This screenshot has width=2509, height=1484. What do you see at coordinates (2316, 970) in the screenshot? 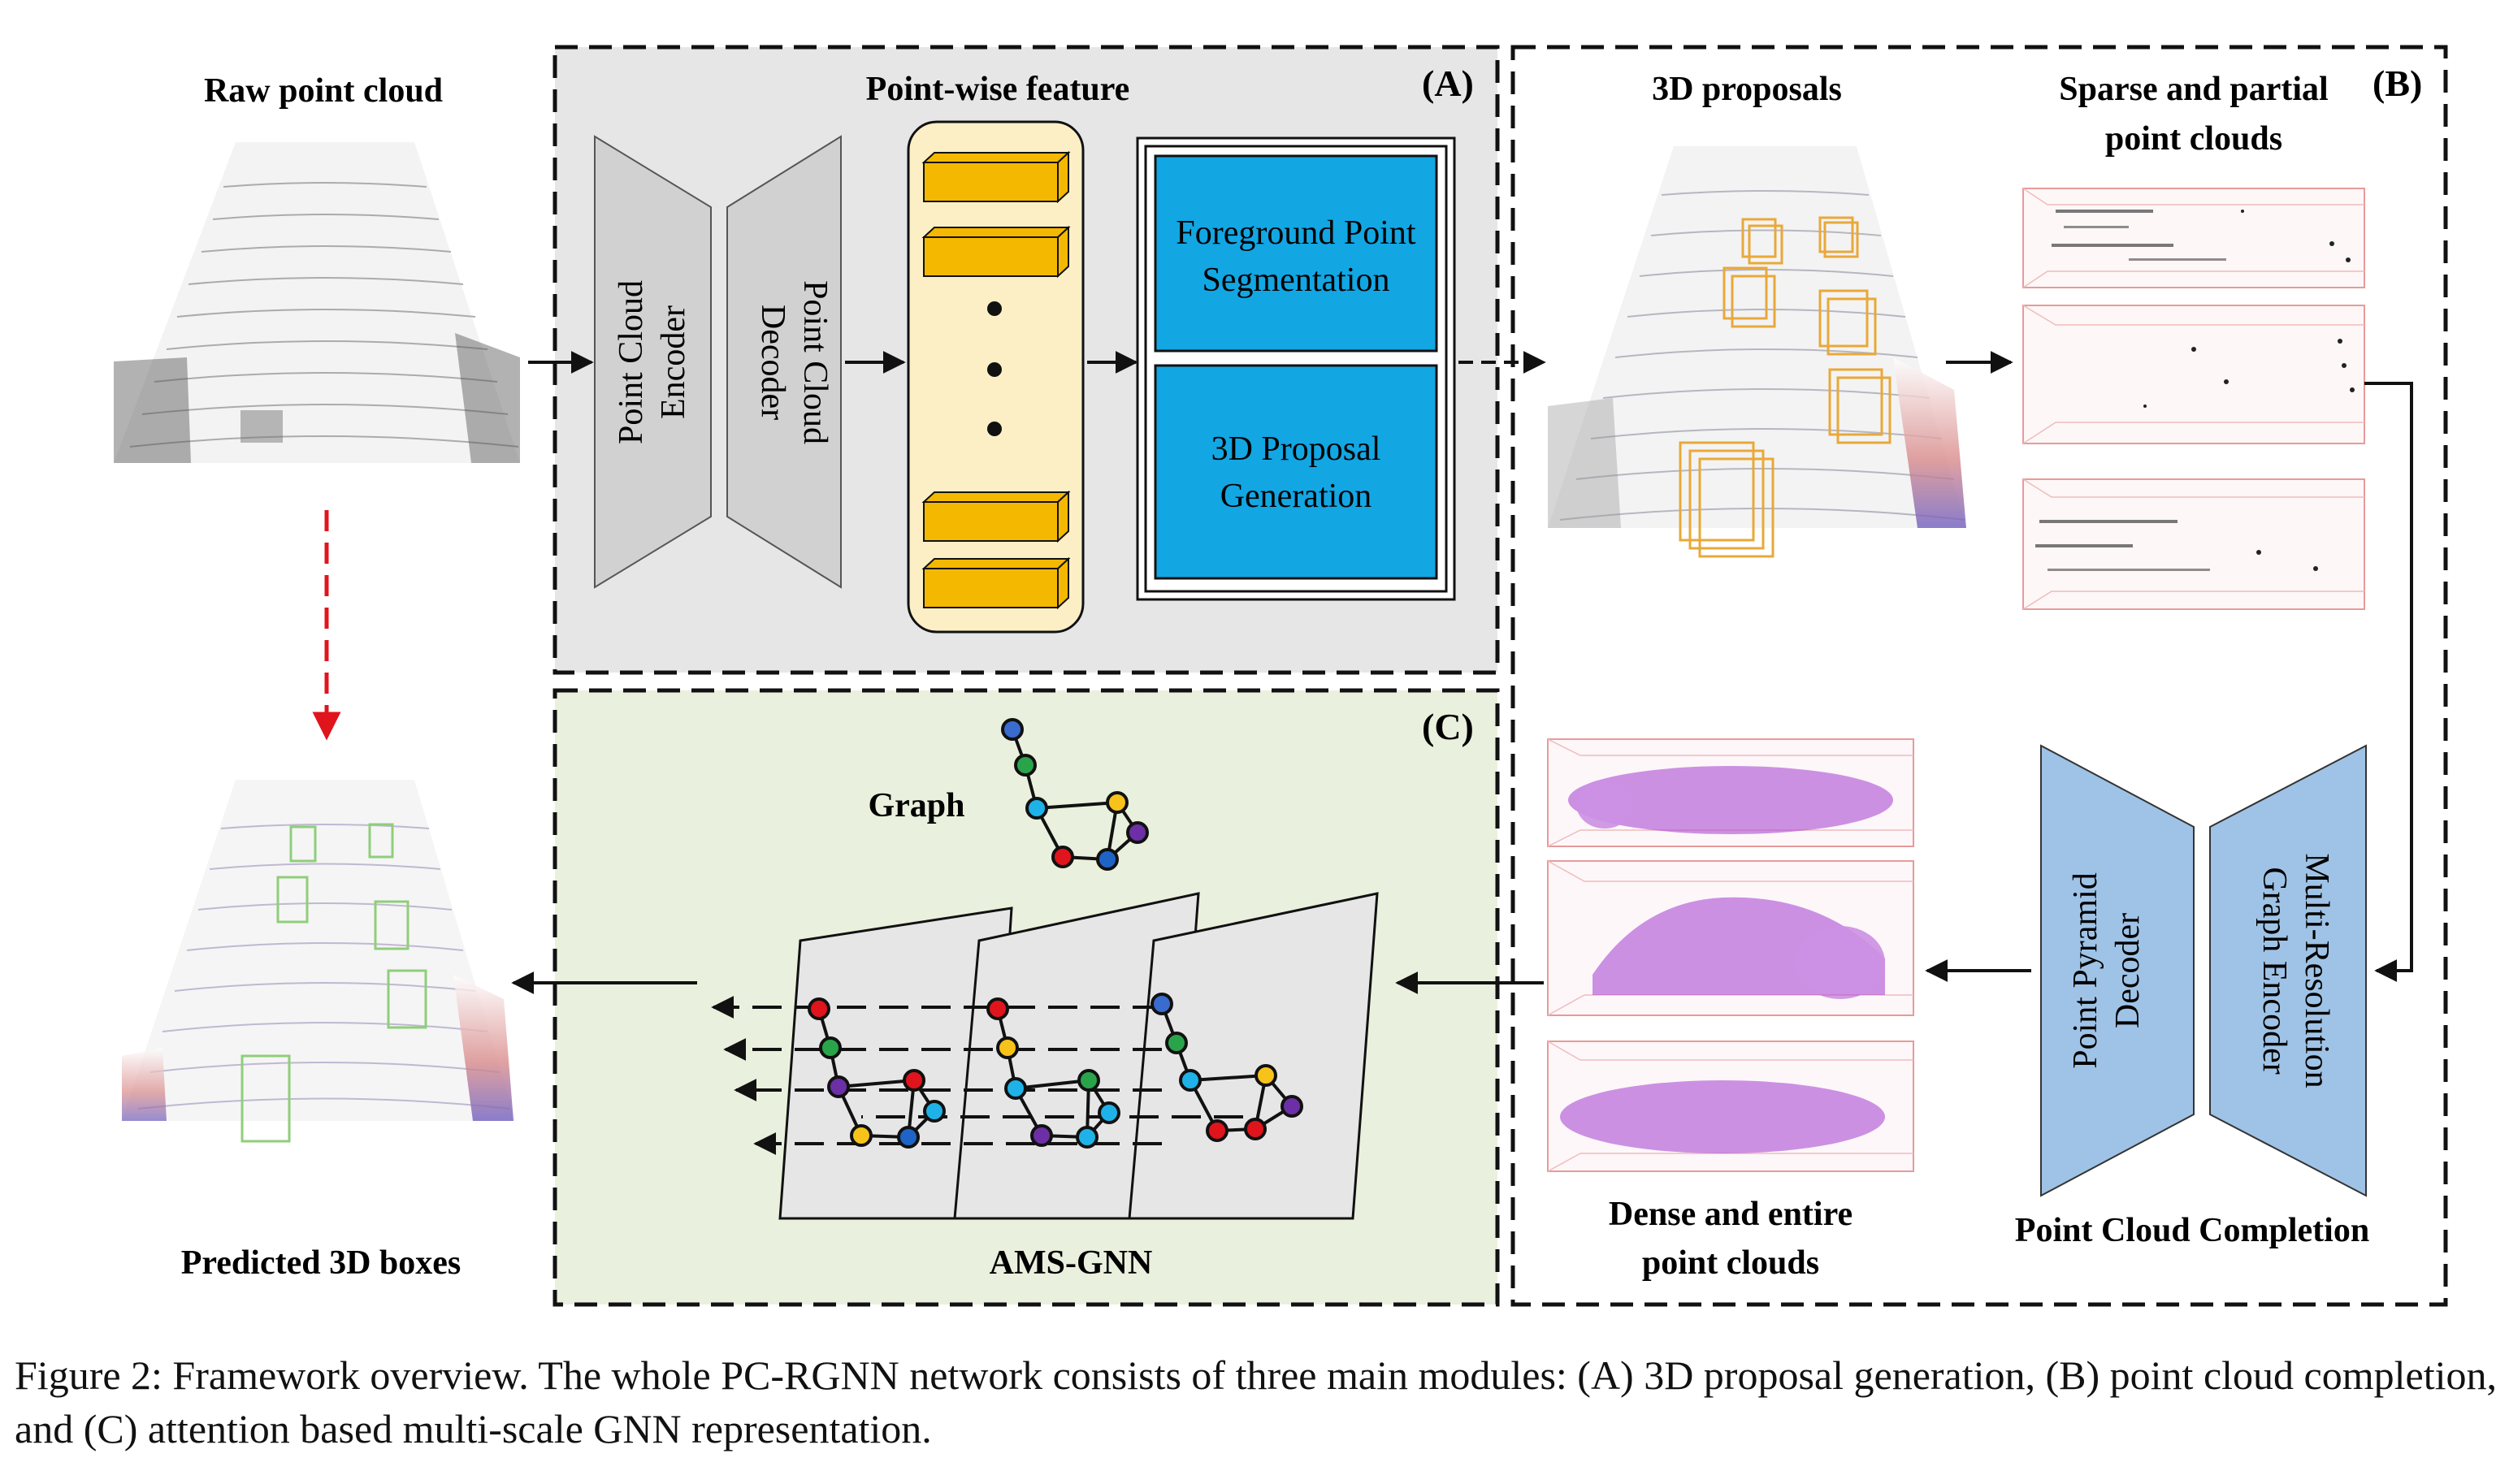
I see `svg-text: Multi-Resolution` at bounding box center [2316, 970].